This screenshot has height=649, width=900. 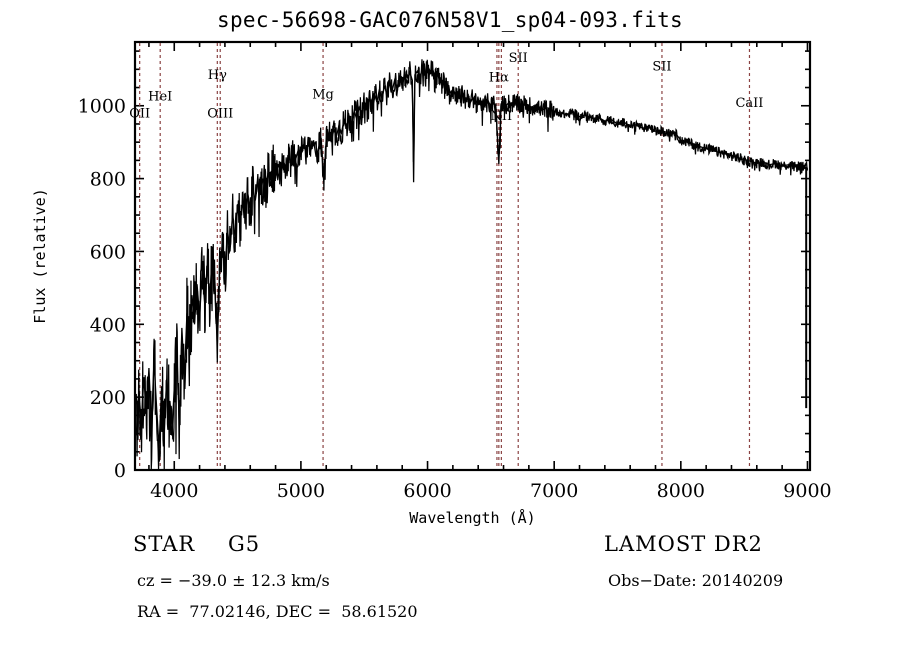 What do you see at coordinates (108, 180) in the screenshot?
I see `y-tick-label: 800` at bounding box center [108, 180].